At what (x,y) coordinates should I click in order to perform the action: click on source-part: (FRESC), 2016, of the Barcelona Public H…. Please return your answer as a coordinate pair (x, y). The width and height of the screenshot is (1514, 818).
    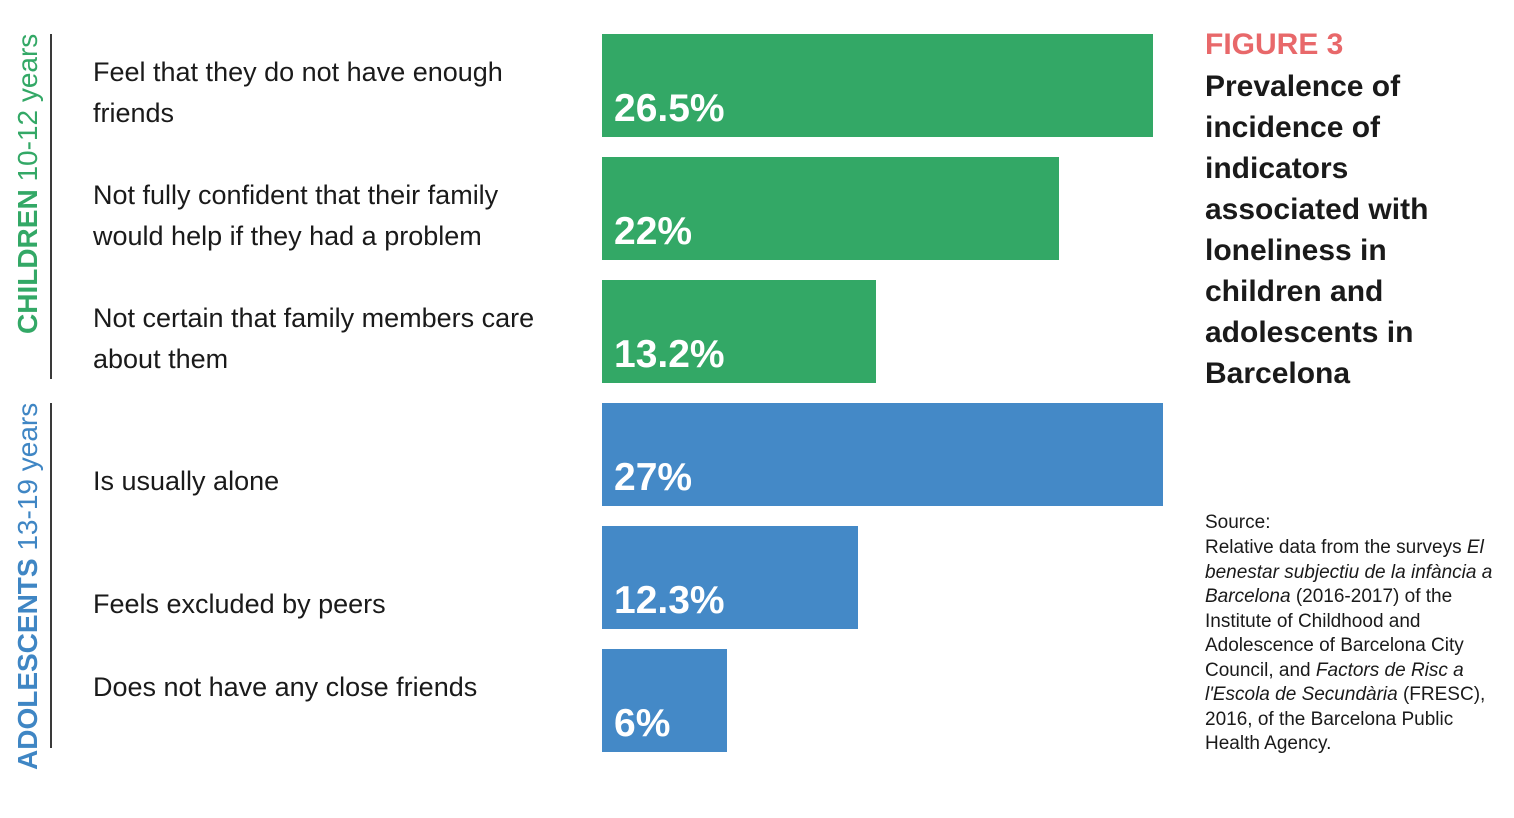
    Looking at the image, I should click on (1345, 719).